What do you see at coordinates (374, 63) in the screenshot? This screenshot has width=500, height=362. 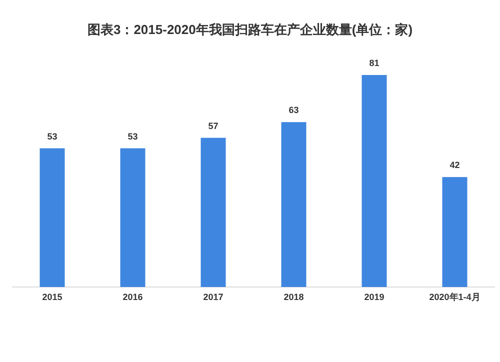 I see `data-label: 81` at bounding box center [374, 63].